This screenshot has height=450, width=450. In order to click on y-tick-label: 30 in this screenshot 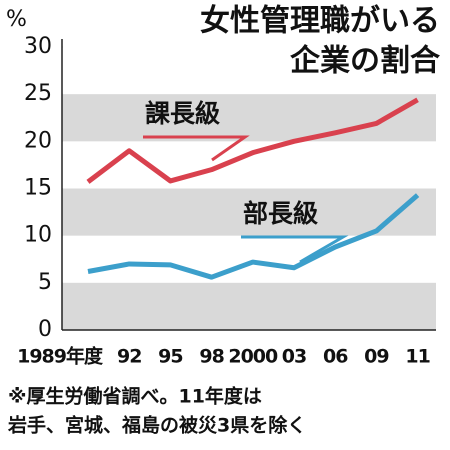, I will do `click(38, 46)`.